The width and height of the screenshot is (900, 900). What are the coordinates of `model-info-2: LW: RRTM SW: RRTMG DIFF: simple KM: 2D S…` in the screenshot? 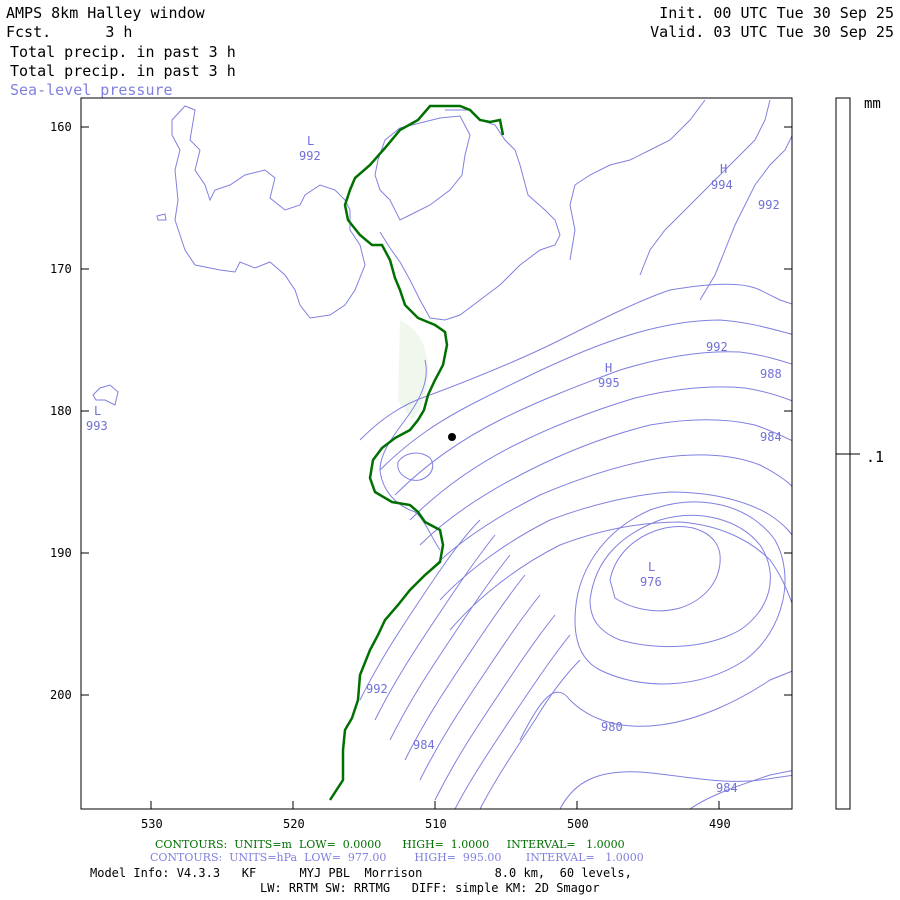 It's located at (430, 888).